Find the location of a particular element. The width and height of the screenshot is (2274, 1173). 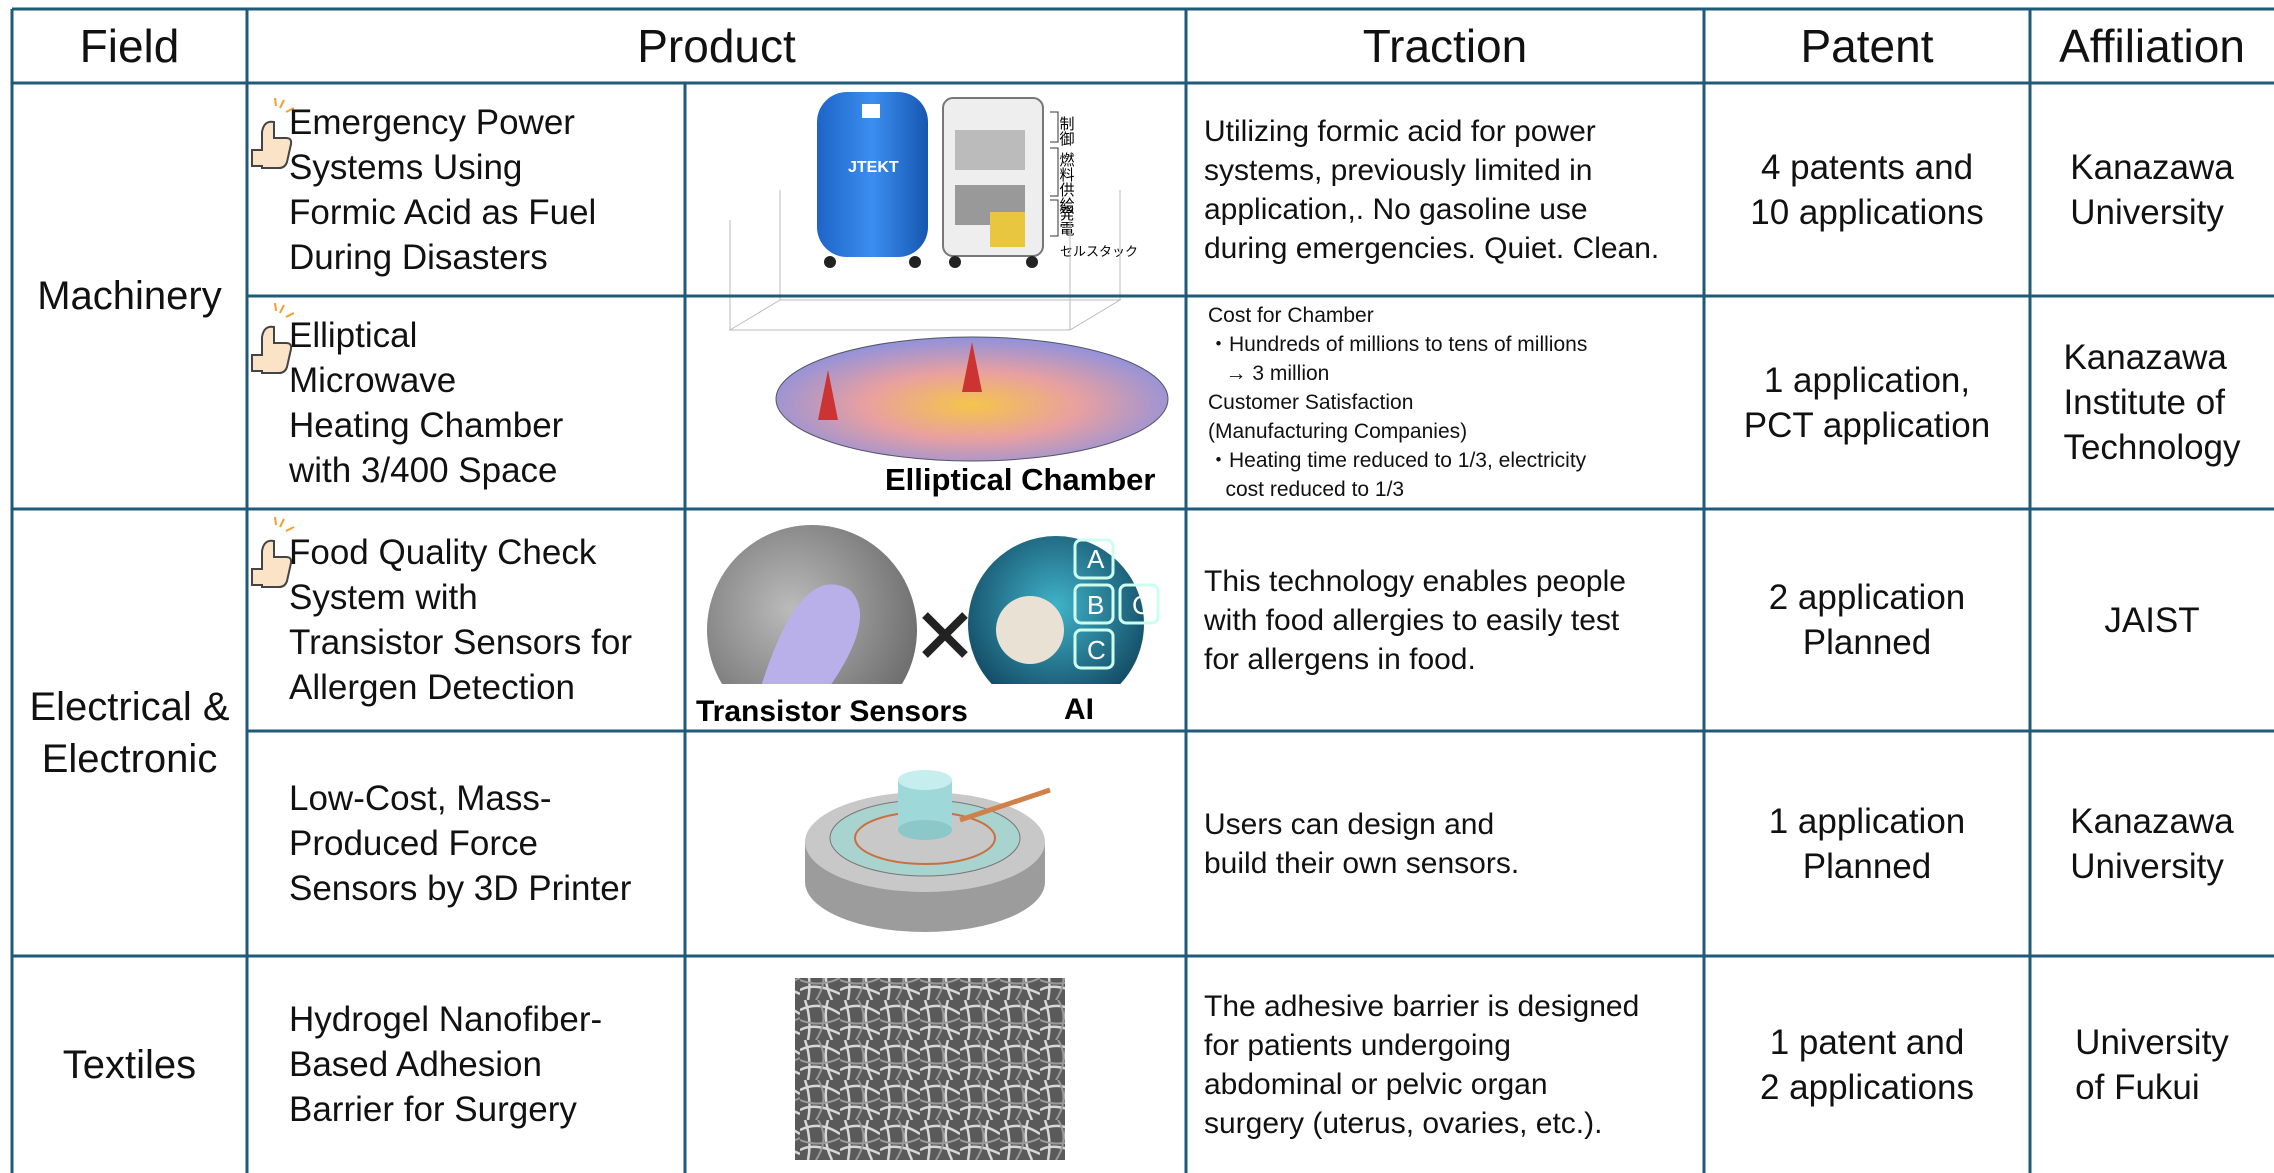

product-name-line: Formic Acid as Fuel is located at coordinates (443, 212).